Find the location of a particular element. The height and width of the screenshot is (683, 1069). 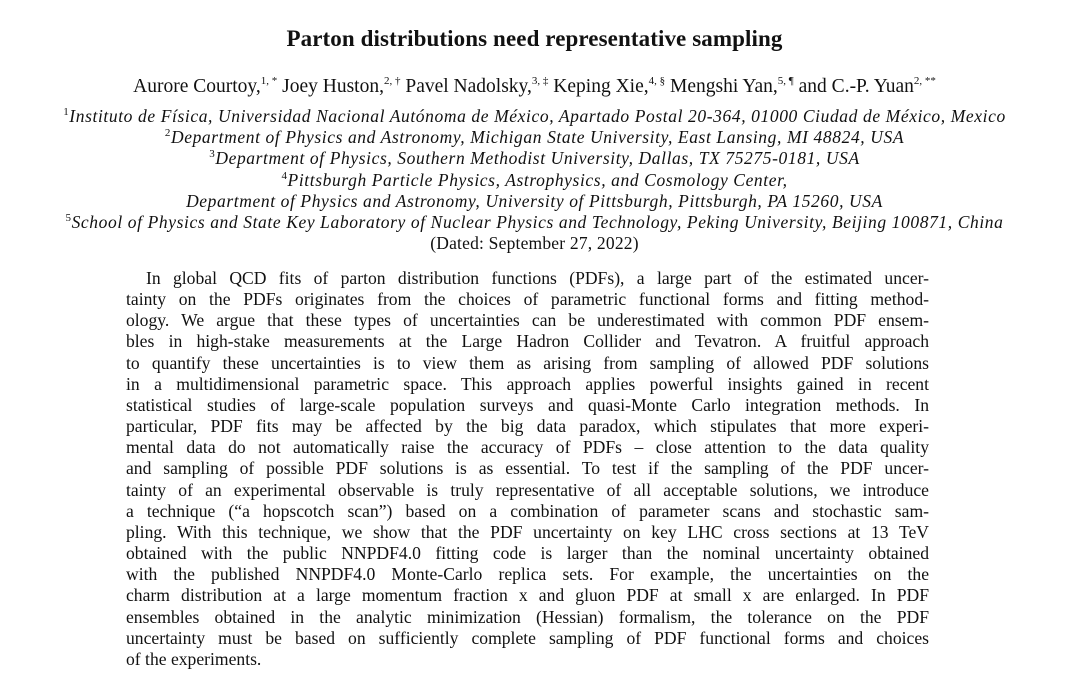

abstract-line: of the experiments. is located at coordinates (194, 658).